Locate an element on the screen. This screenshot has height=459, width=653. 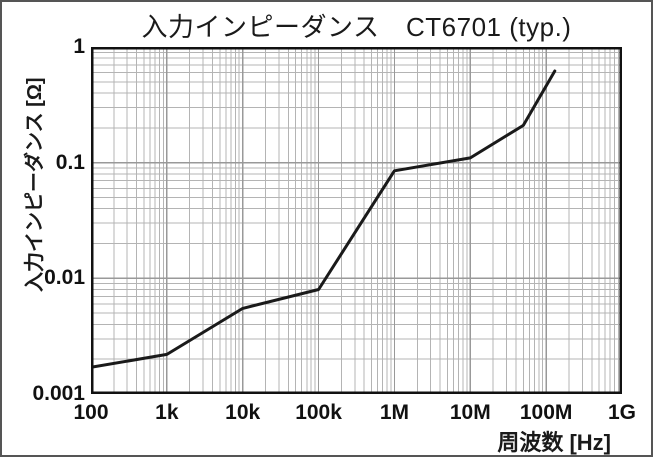
x-tick-label: 1G is located at coordinates (622, 412).